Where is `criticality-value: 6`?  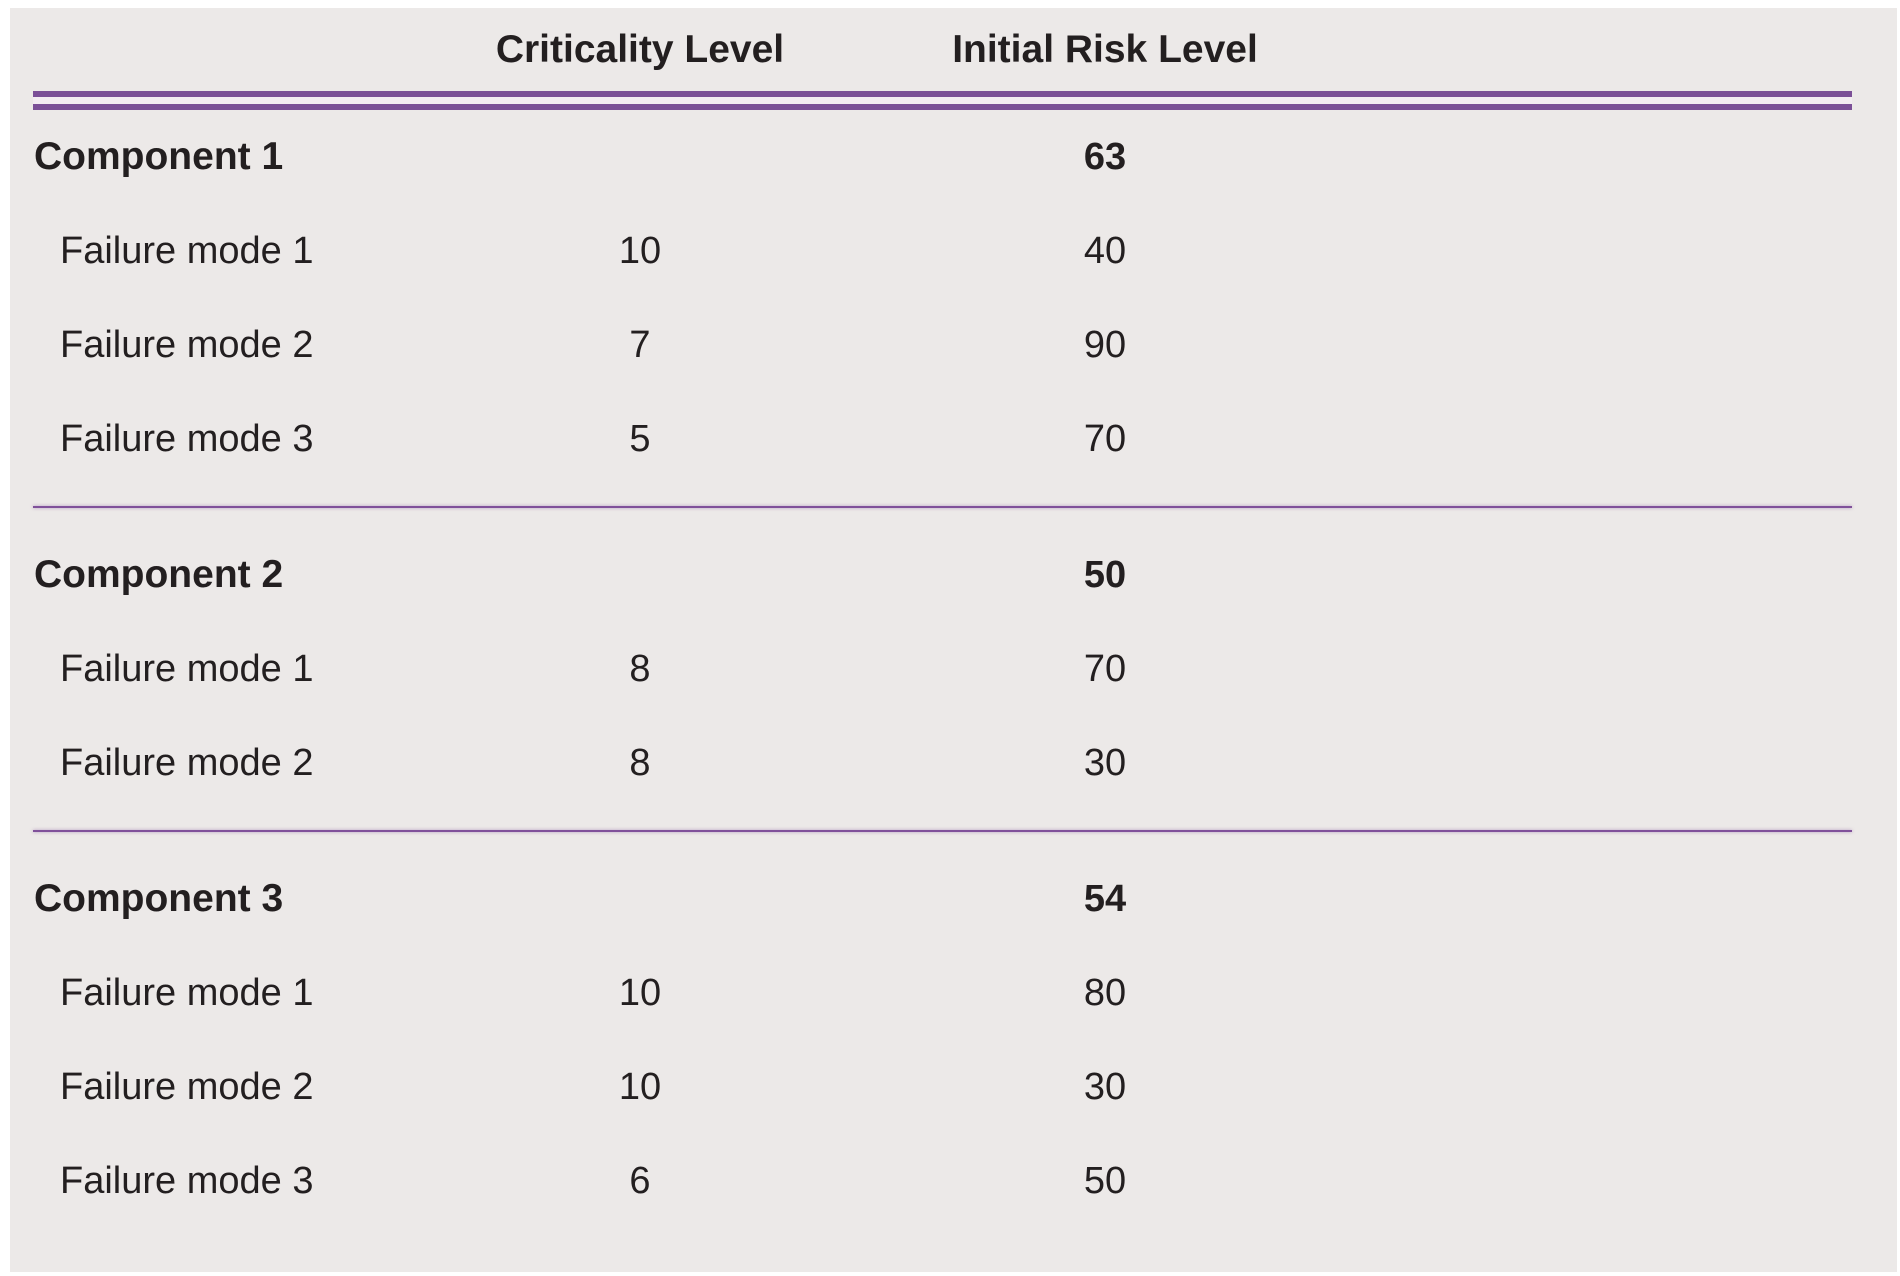
criticality-value: 6 is located at coordinates (640, 1180).